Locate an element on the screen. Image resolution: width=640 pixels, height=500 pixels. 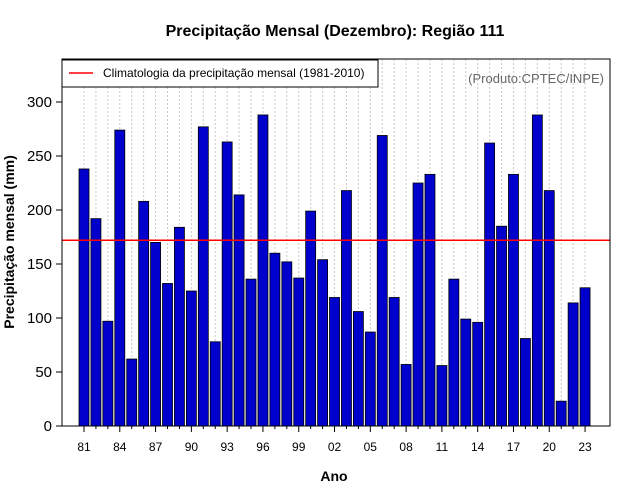
legend-box is located at coordinates (220, 73).